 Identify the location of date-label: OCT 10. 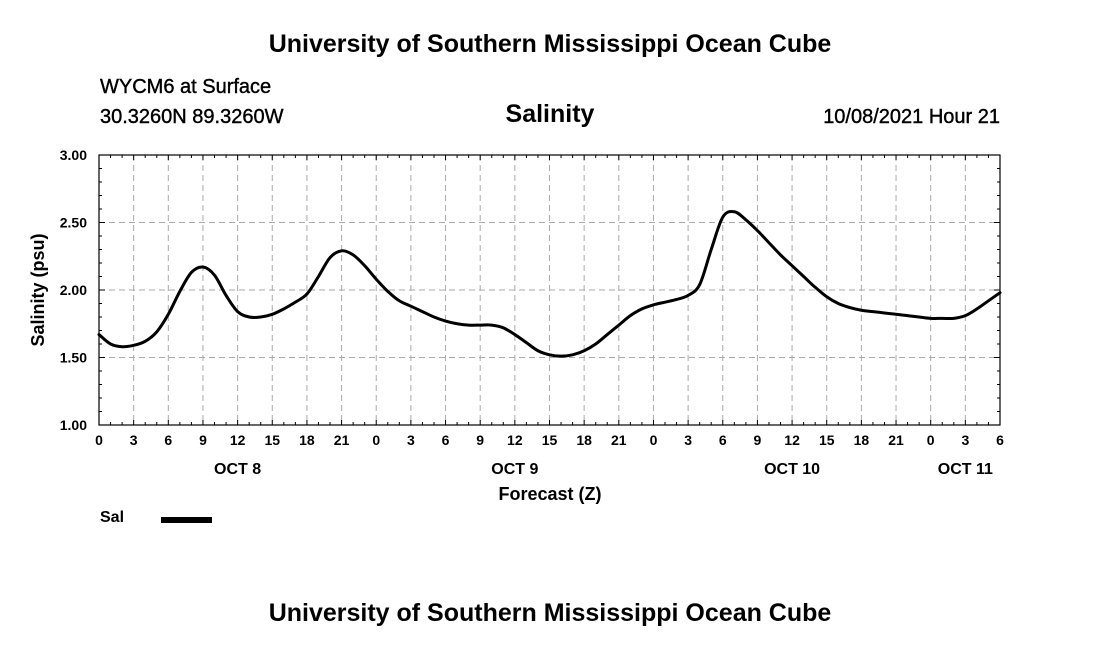
(792, 469).